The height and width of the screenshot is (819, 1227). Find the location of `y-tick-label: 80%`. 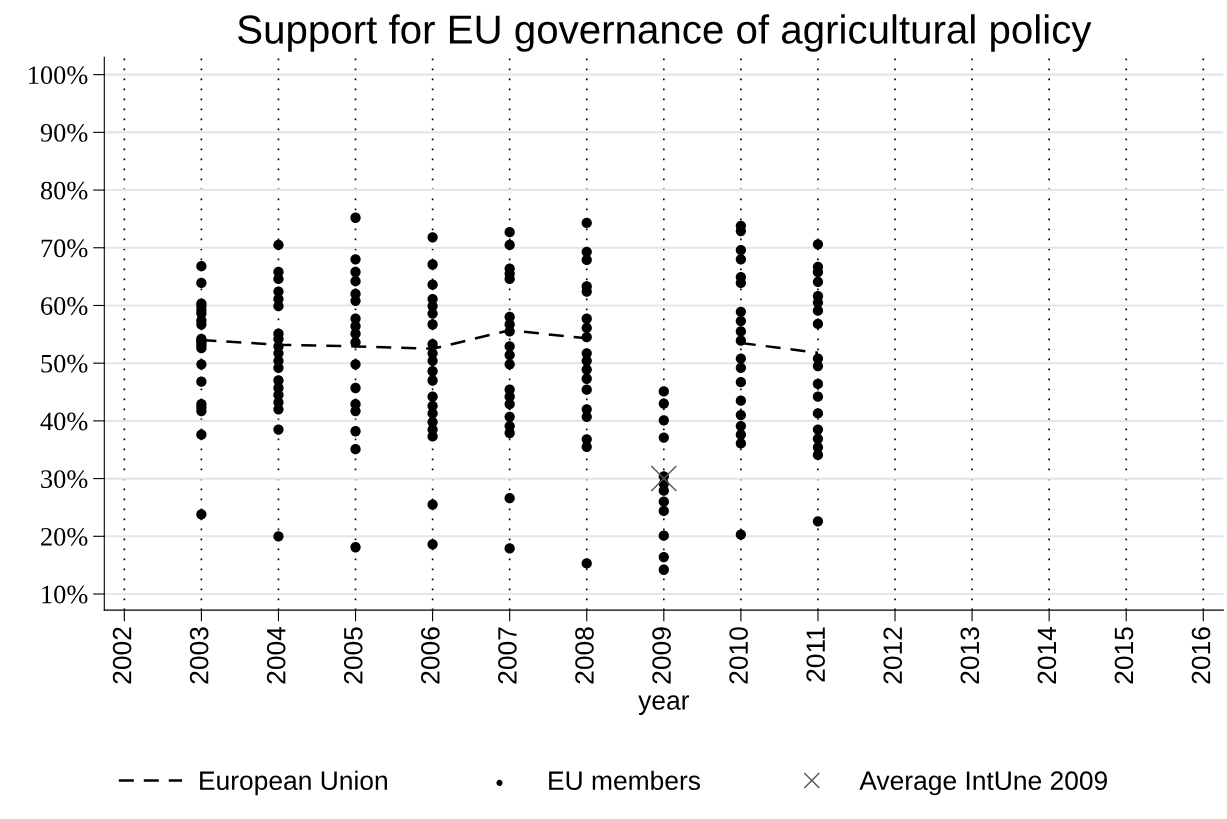

y-tick-label: 80% is located at coordinates (64, 190).